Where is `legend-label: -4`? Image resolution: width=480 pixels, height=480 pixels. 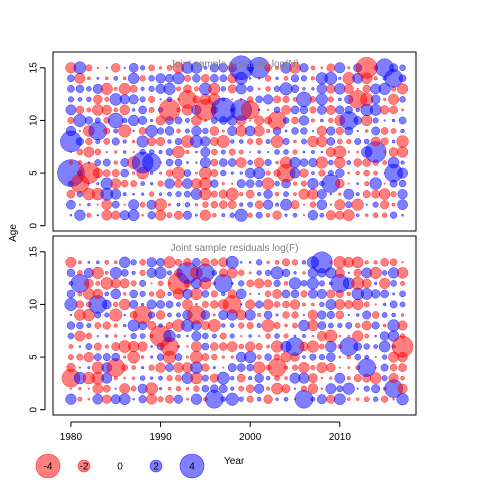
legend-label: -4 is located at coordinates (48, 467).